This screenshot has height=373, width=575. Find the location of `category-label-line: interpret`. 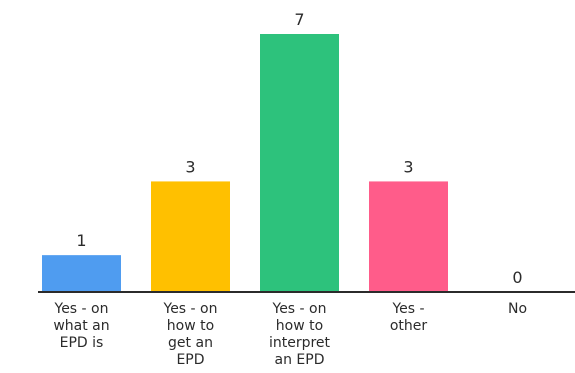

category-label-line: interpret is located at coordinates (300, 343).